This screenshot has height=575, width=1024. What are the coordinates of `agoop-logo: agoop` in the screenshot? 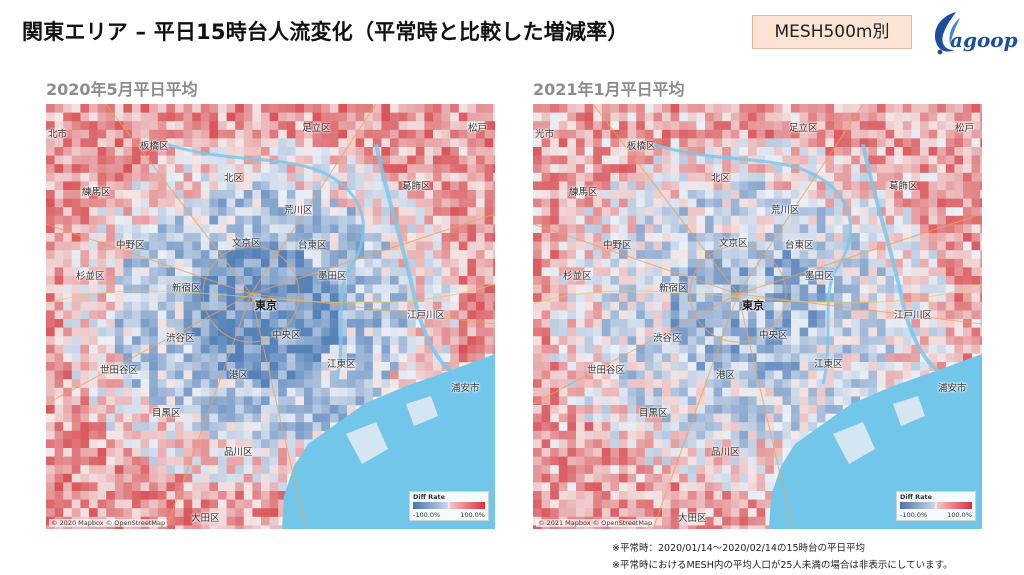 It's located at (970, 34).